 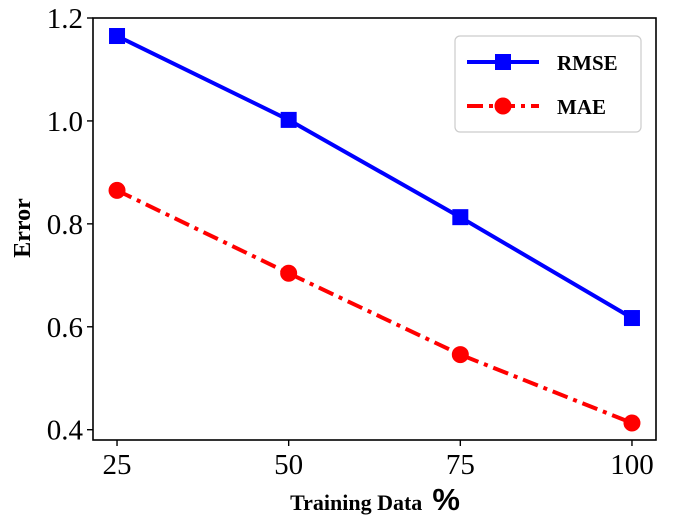 What do you see at coordinates (503, 106) in the screenshot?
I see `legend-mae-marker` at bounding box center [503, 106].